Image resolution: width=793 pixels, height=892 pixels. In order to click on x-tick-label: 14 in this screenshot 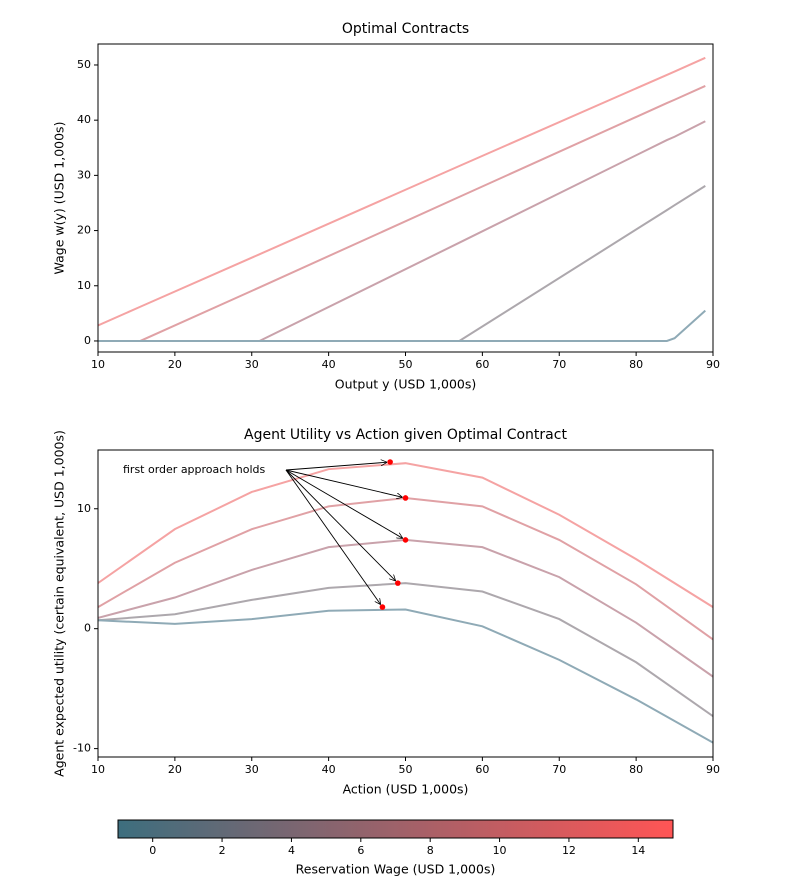, I will do `click(638, 850)`.